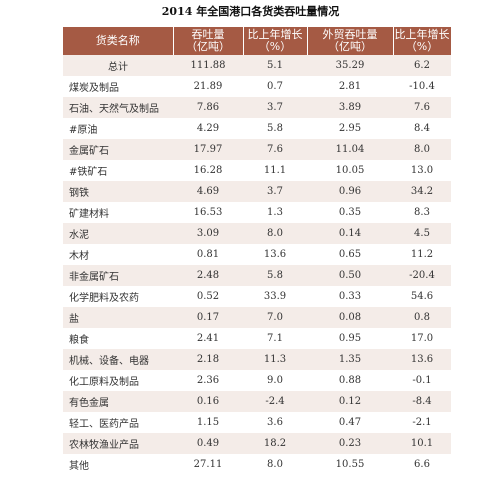 The image size is (501, 486). Describe the element at coordinates (422, 401) in the screenshot. I see `cell-value: -8.4` at that location.